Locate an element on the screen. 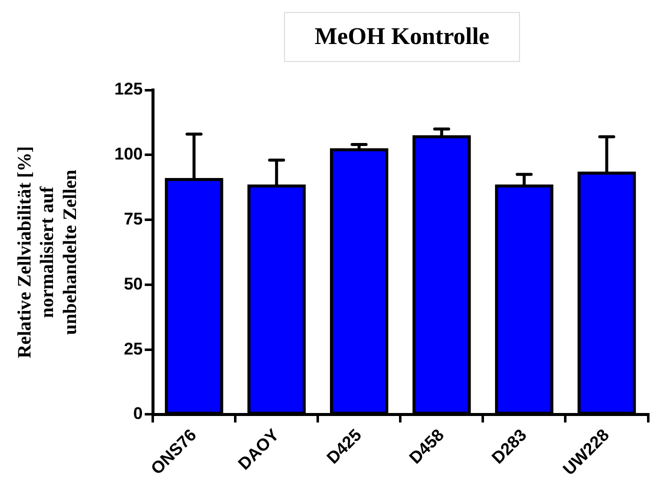  y-tick-label: 75 is located at coordinates (133, 218).